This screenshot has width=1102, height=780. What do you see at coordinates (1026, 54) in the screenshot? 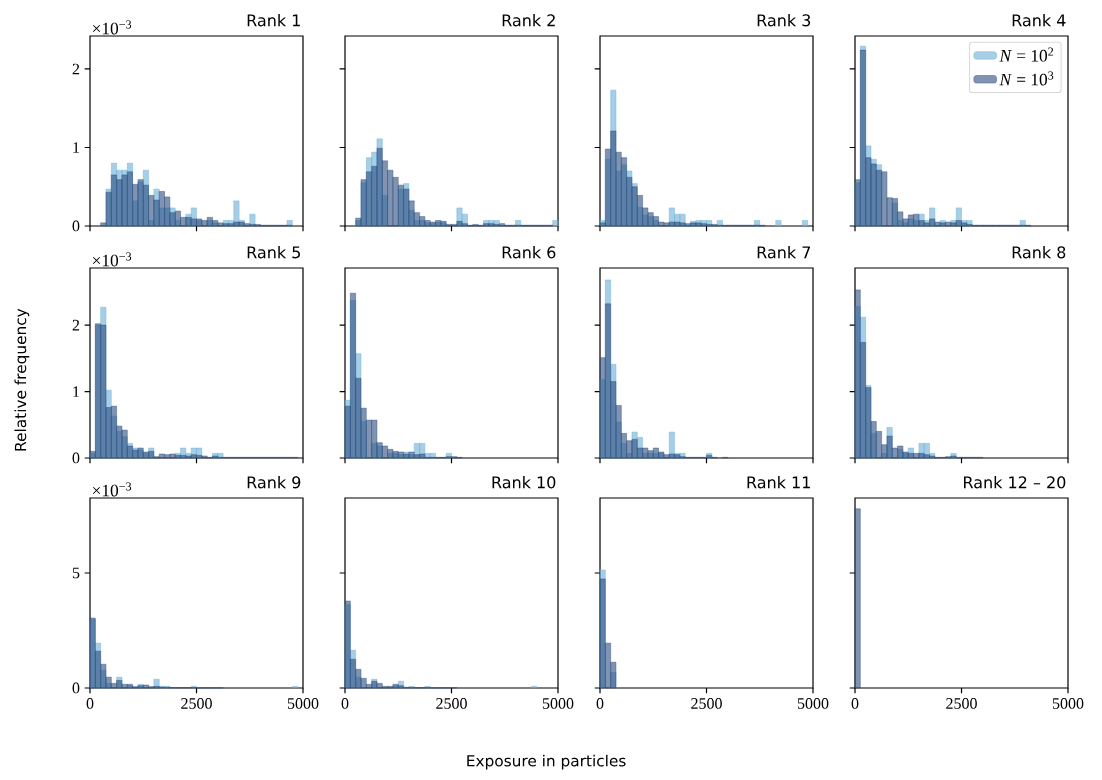
I see `legend-label: N = 10$^{2}$` at bounding box center [1026, 54].